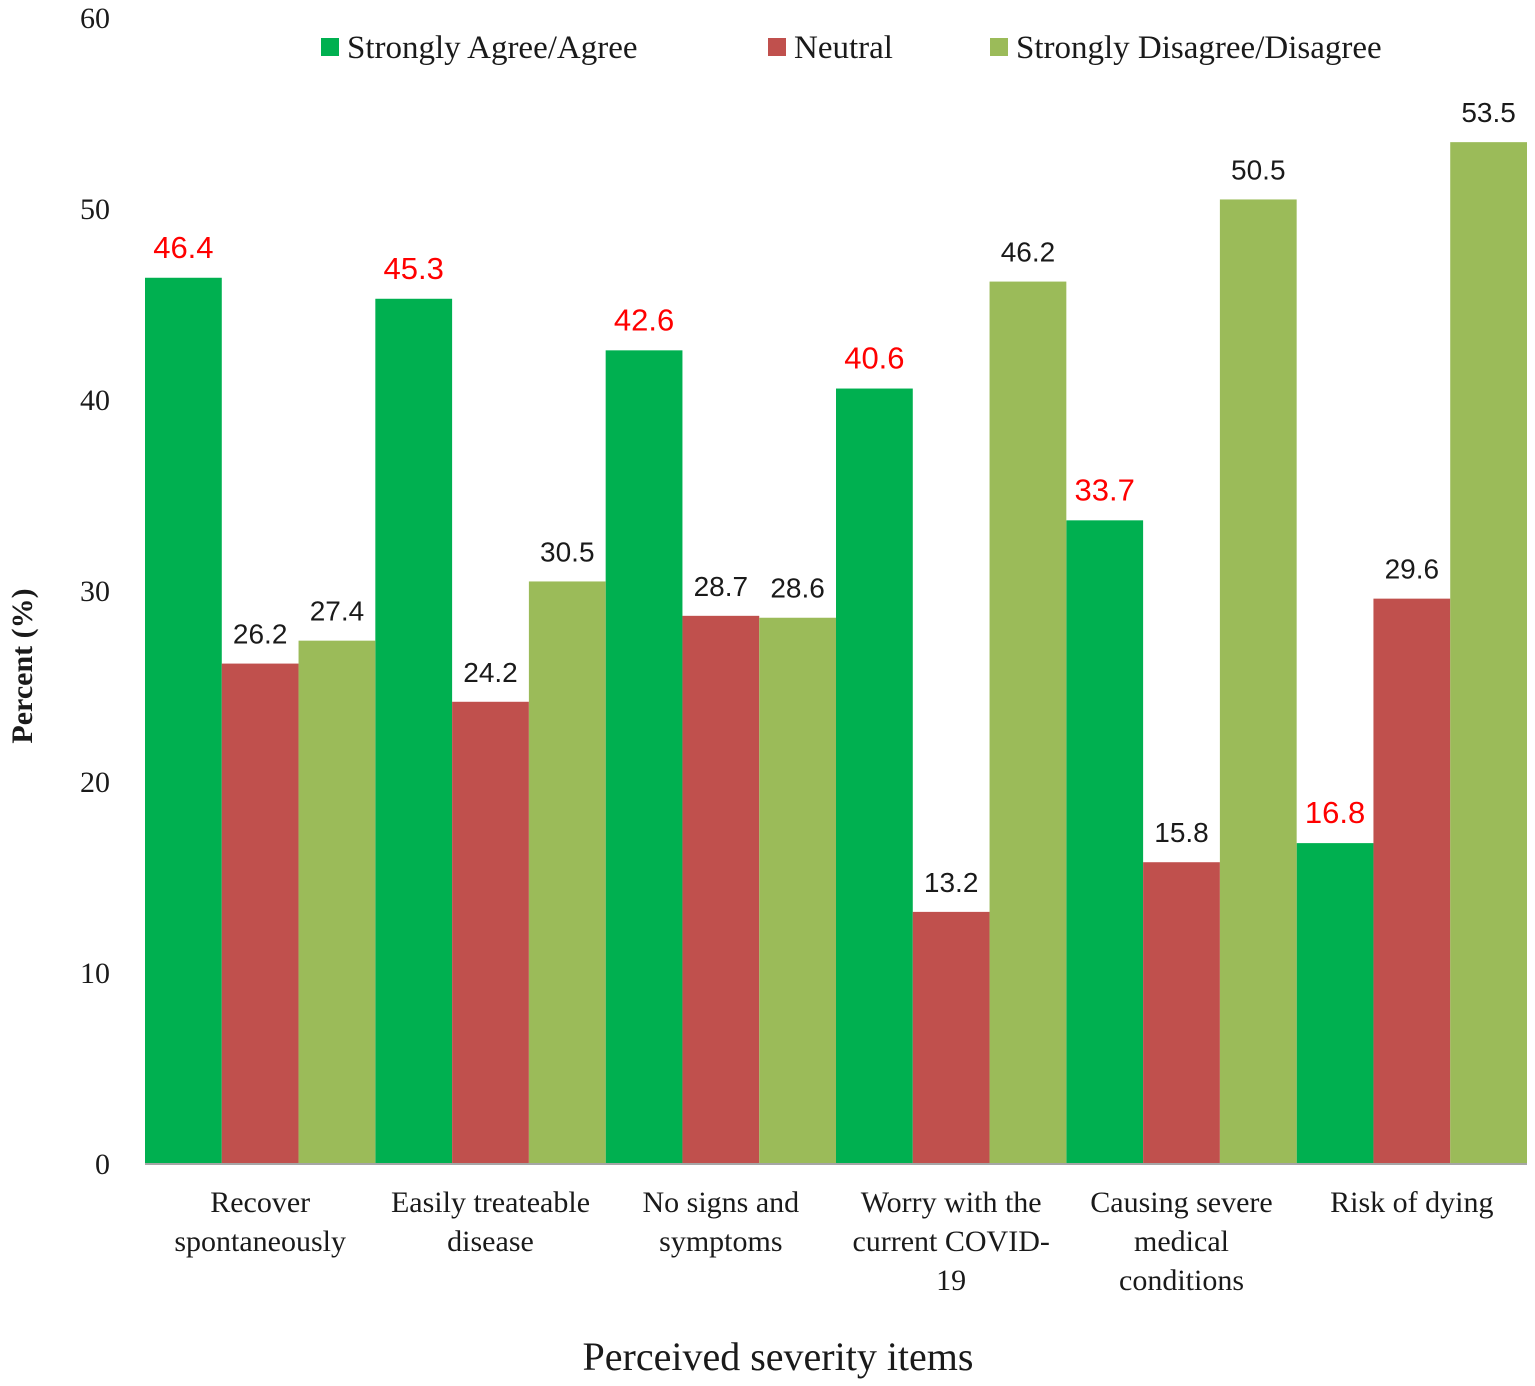  I want to click on x-tick-label: Easily treateable disease, so click(490, 1222).